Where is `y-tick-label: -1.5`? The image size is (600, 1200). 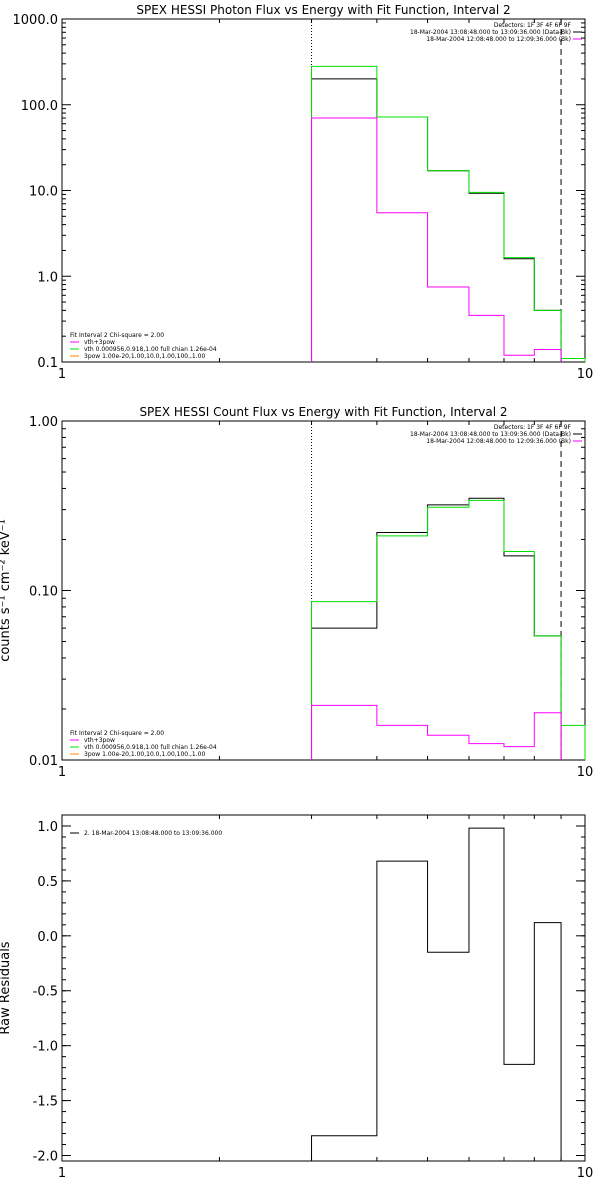 y-tick-label: -1.5 is located at coordinates (45, 1102).